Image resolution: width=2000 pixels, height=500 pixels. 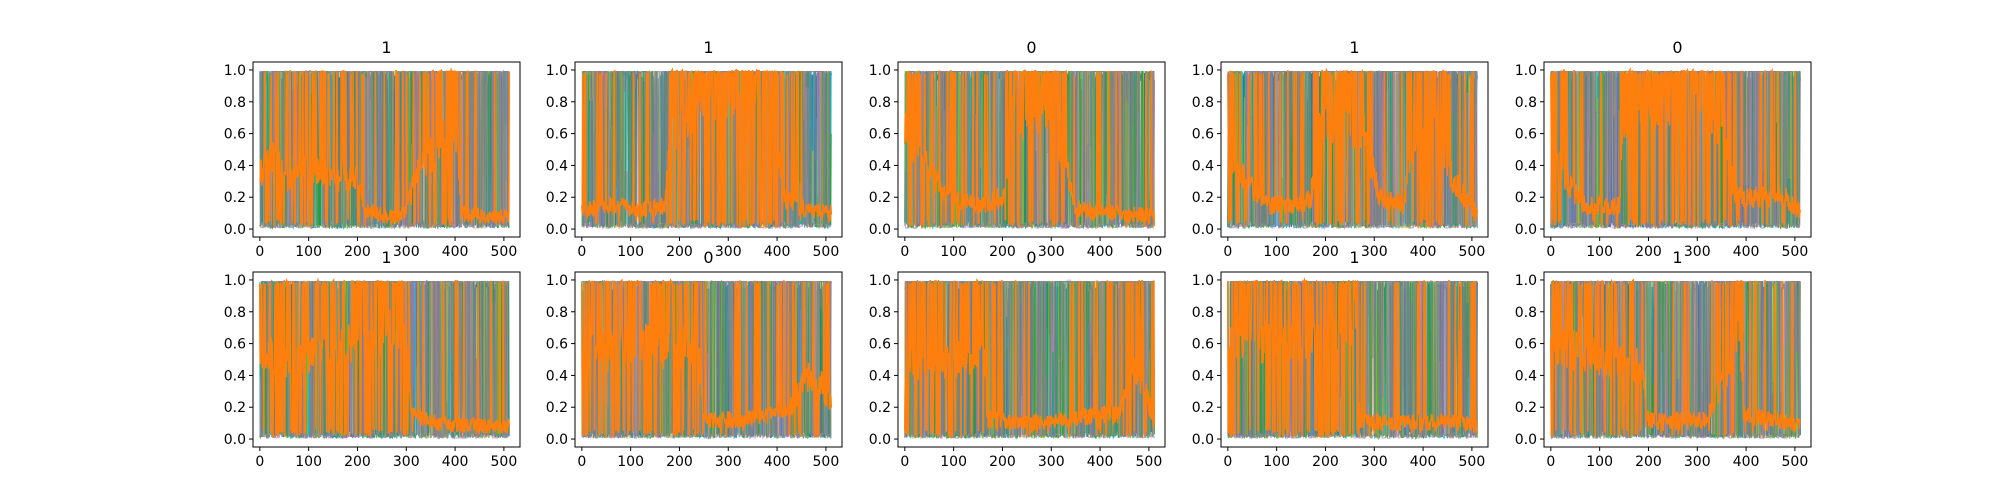 I want to click on subplot-4: 0 100 200 300 400 500 0.0 0.2 0.4 0.6 0.8 1.0 1, so click(x=1340, y=149).